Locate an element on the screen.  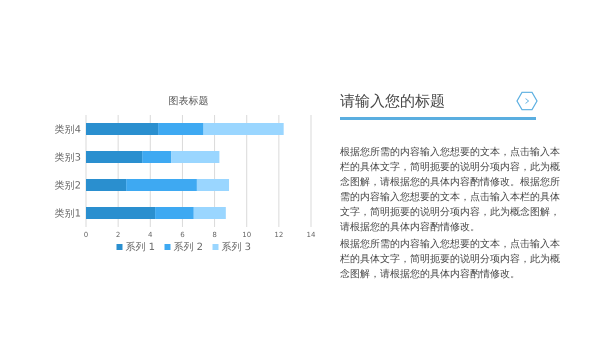
chart-title: 图表标题 is located at coordinates (188, 101).